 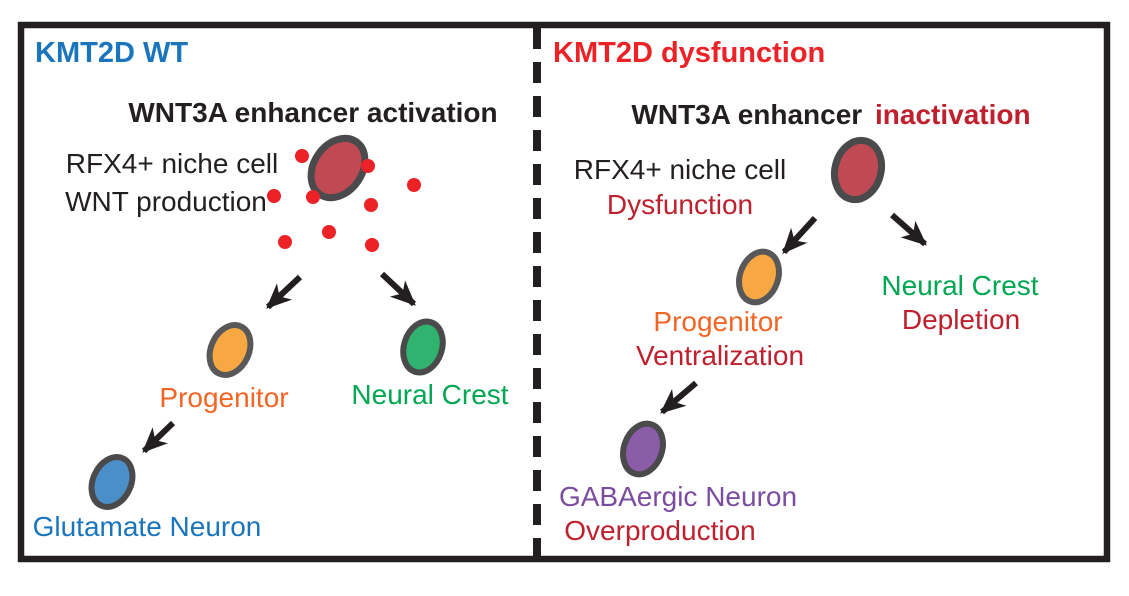 I want to click on left-heading: WNT3A enhancer activation, so click(x=312, y=112).